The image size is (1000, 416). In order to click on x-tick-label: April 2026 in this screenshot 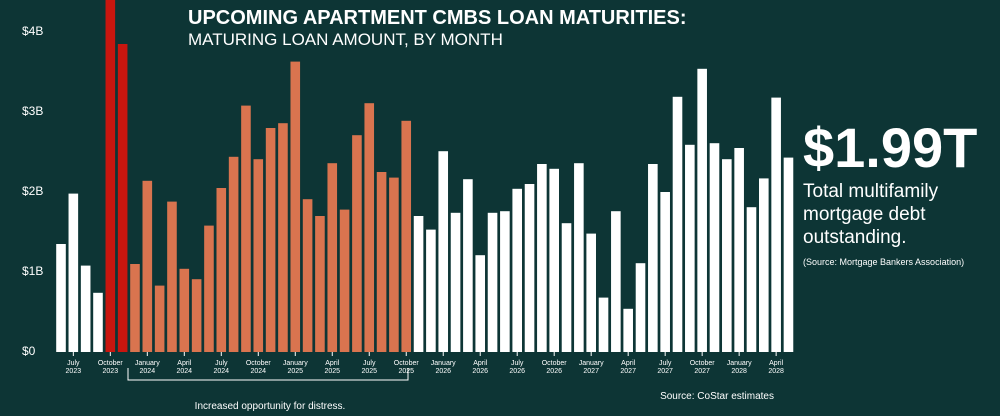, I will do `click(480, 367)`.